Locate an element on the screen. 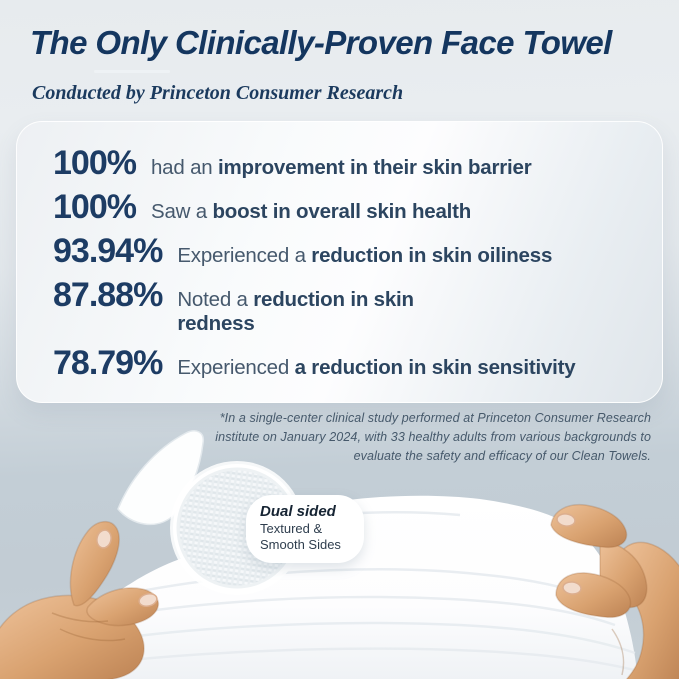  stat-prefix: Experienced a is located at coordinates (241, 255).